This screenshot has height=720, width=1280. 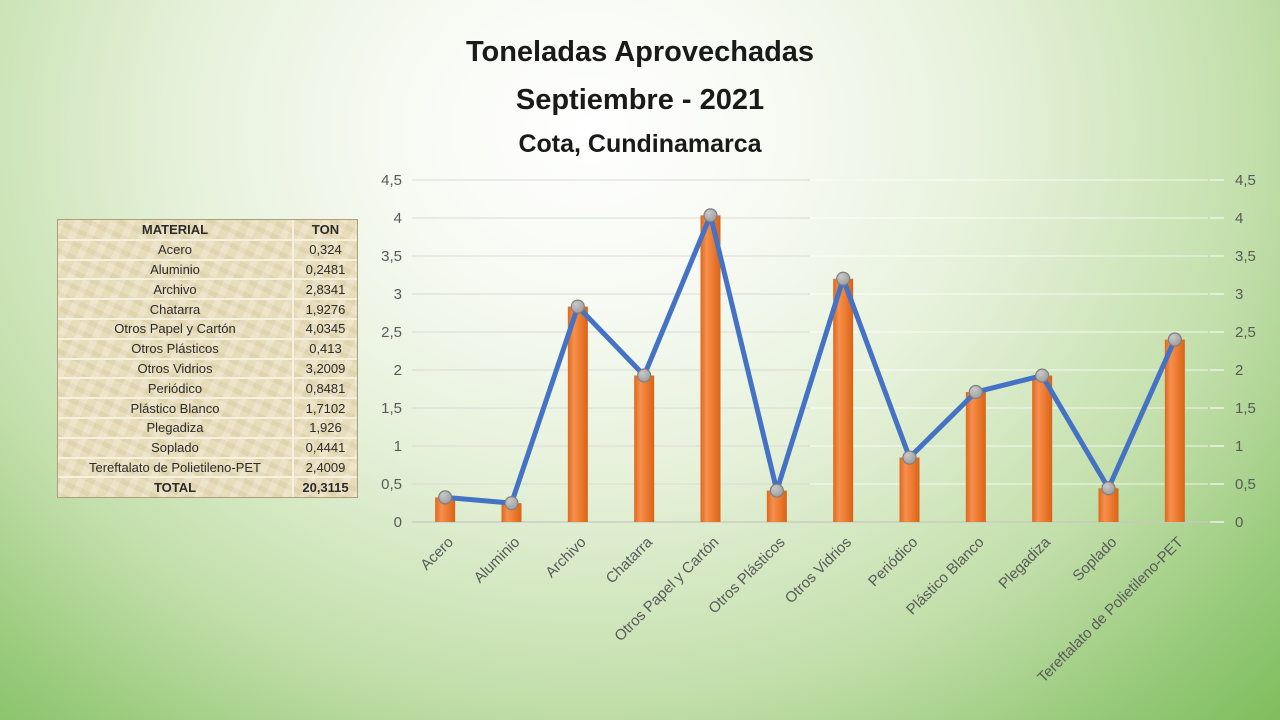 I want to click on y-axis-label-left: 1,5, so click(x=391, y=408).